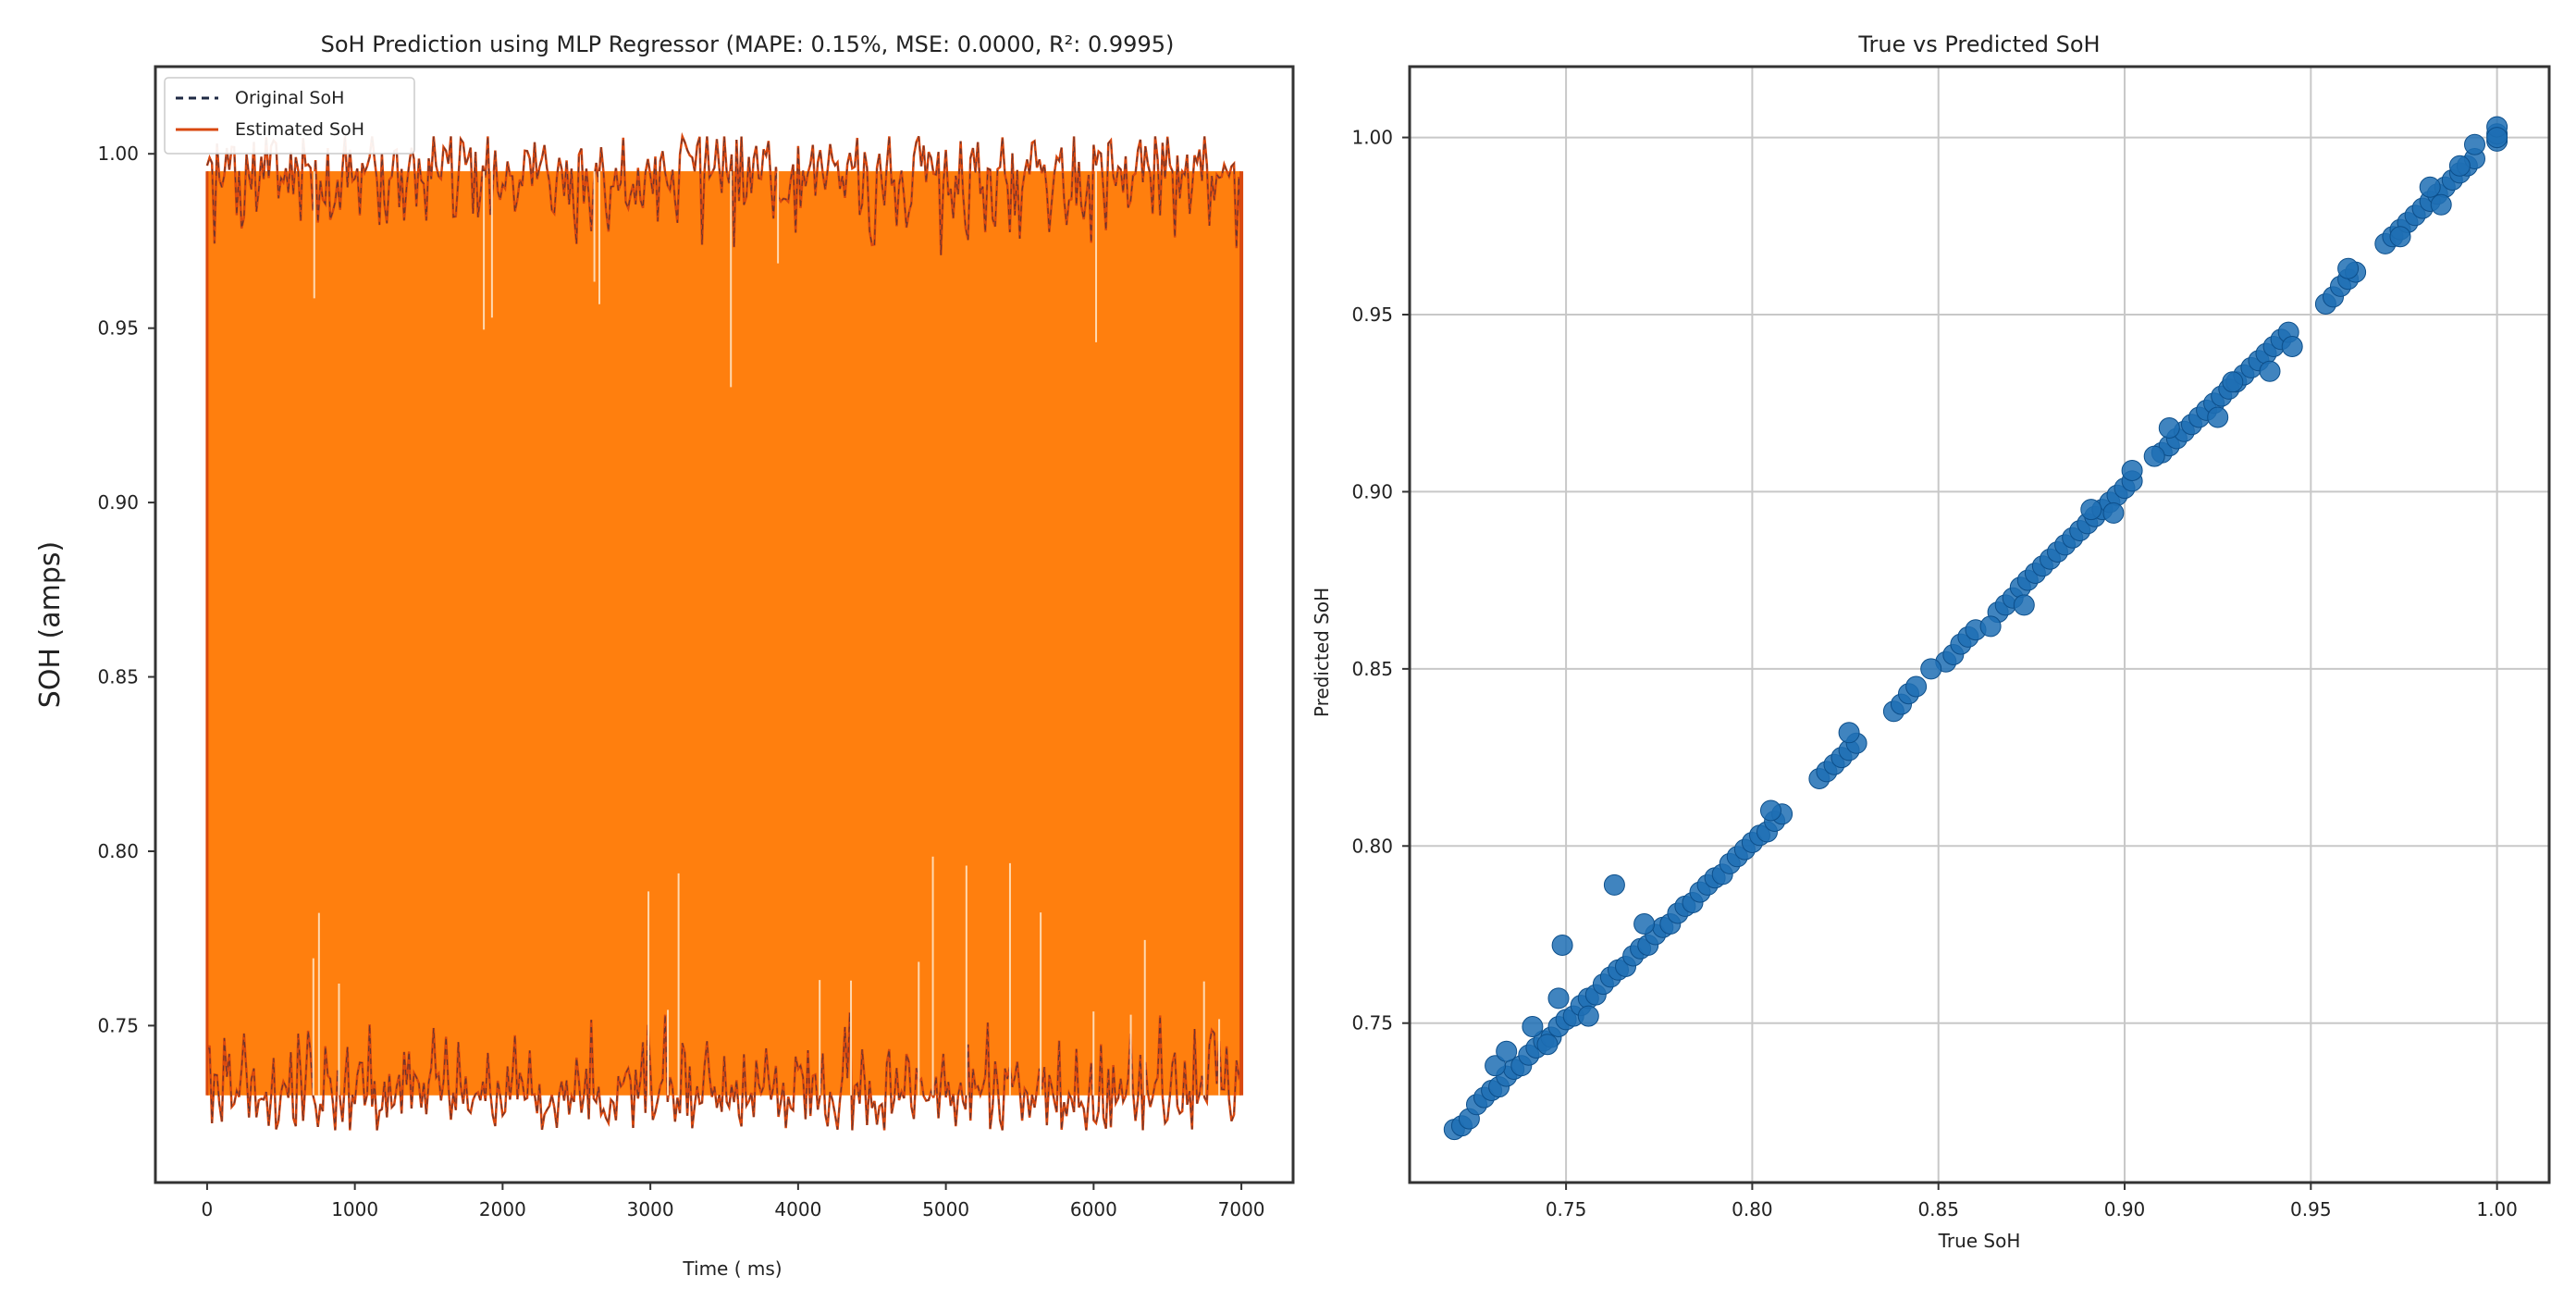 The image size is (2576, 1313). I want to click on legend-box, so click(289, 116).